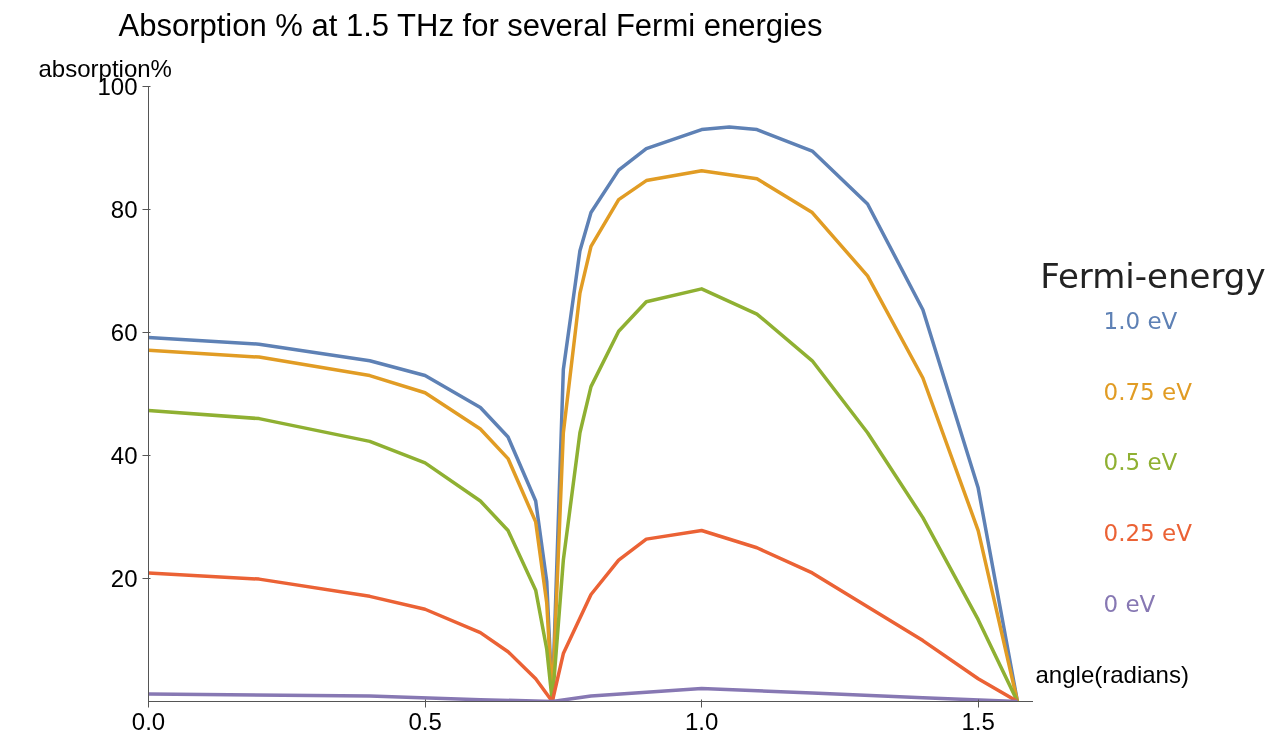  What do you see at coordinates (425, 721) in the screenshot?
I see `x-tick-label: 0.5` at bounding box center [425, 721].